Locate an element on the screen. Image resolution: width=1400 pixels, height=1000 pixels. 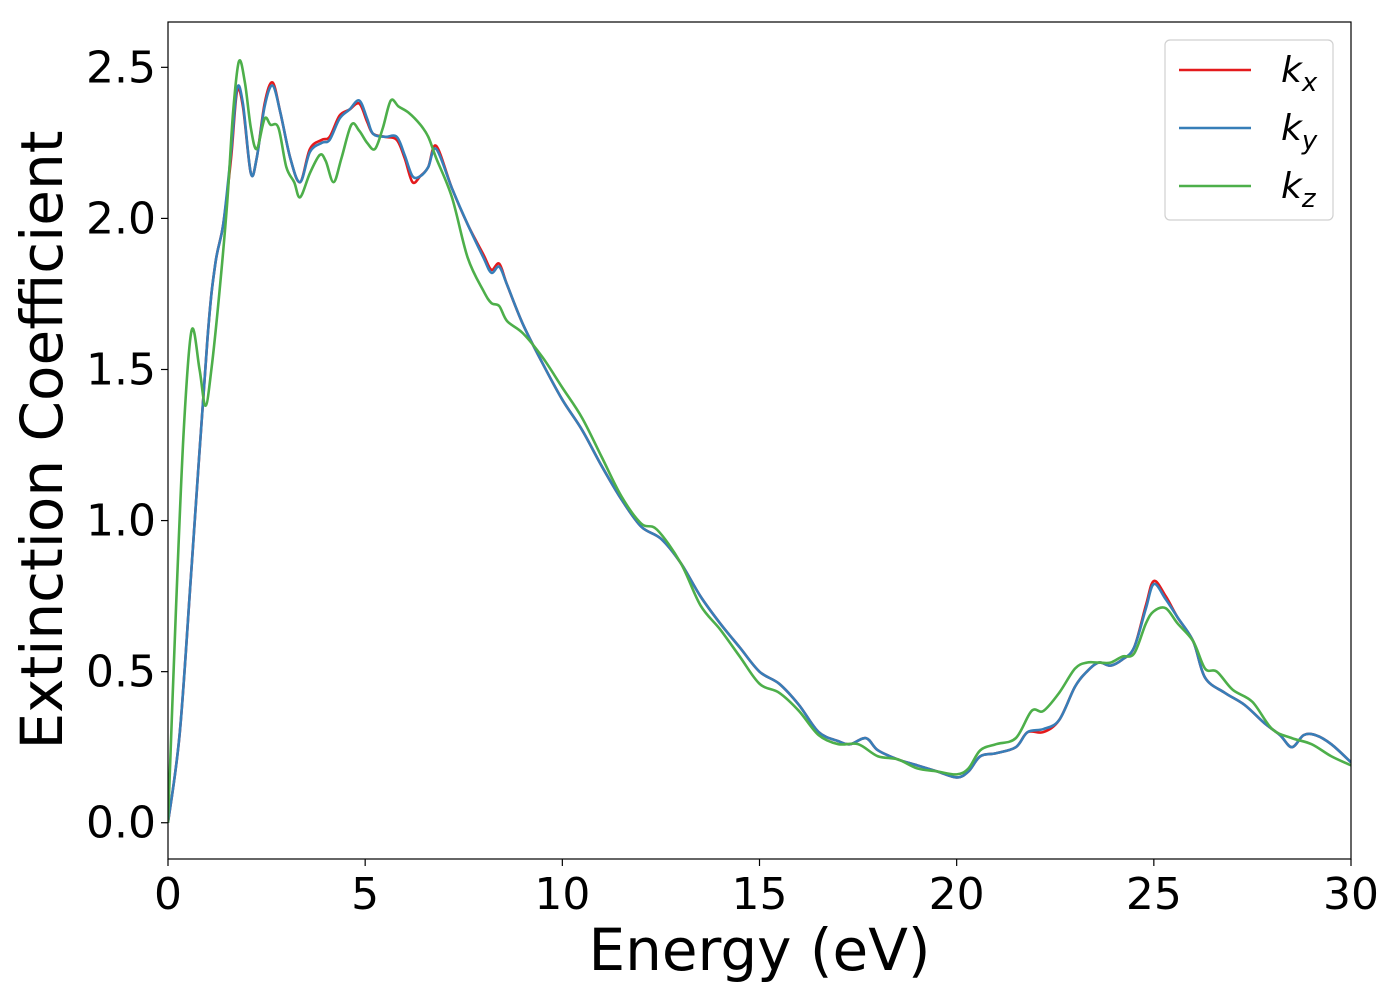
x-axis-label: Energy (eV) is located at coordinates (759, 950).